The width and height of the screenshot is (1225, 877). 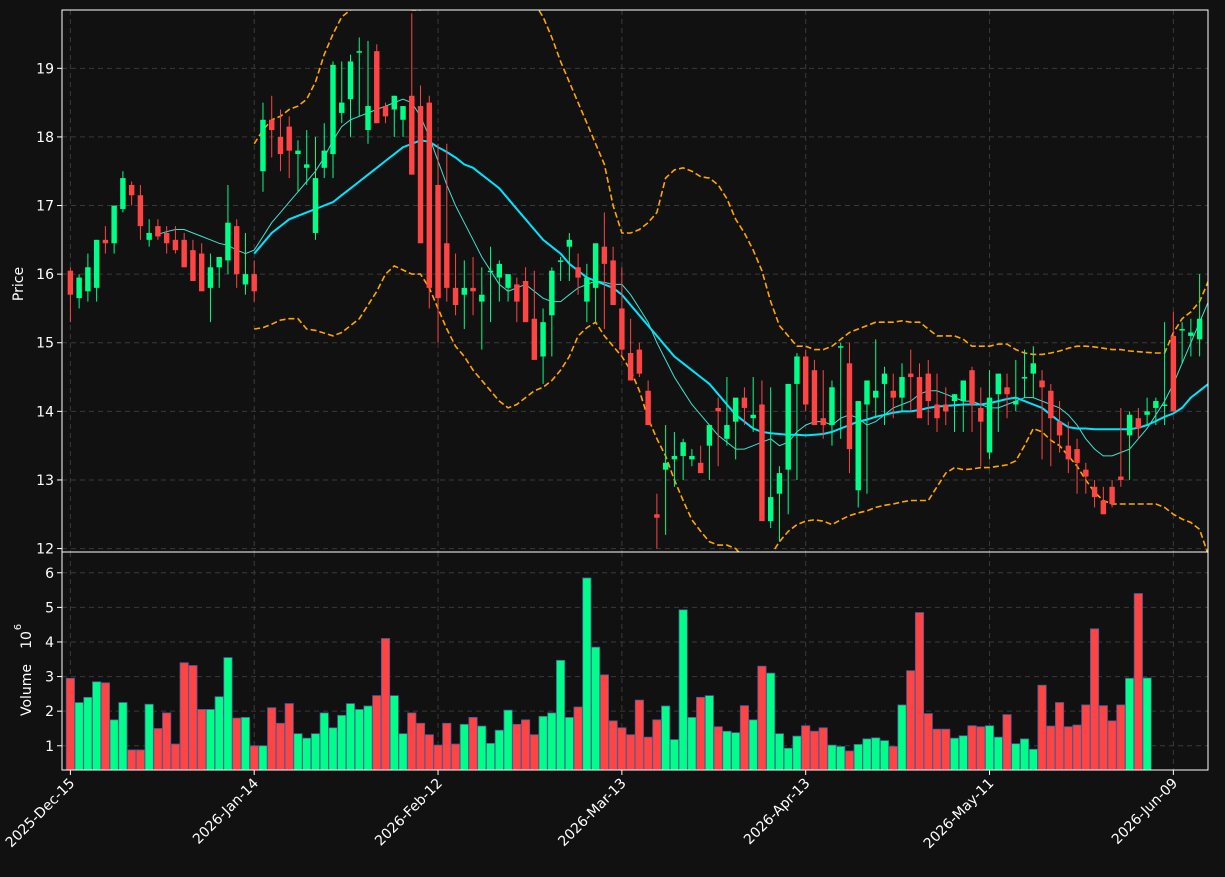 What do you see at coordinates (45, 481) in the screenshot?
I see `price-tick-label: 13` at bounding box center [45, 481].